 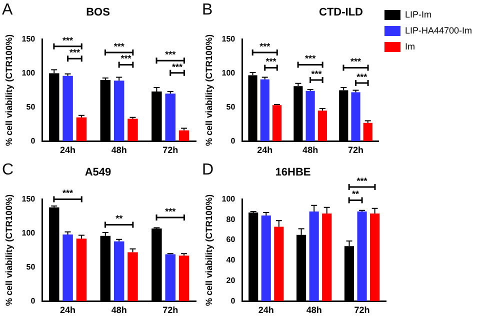 I want to click on legend-label: Im, so click(x=409, y=46).